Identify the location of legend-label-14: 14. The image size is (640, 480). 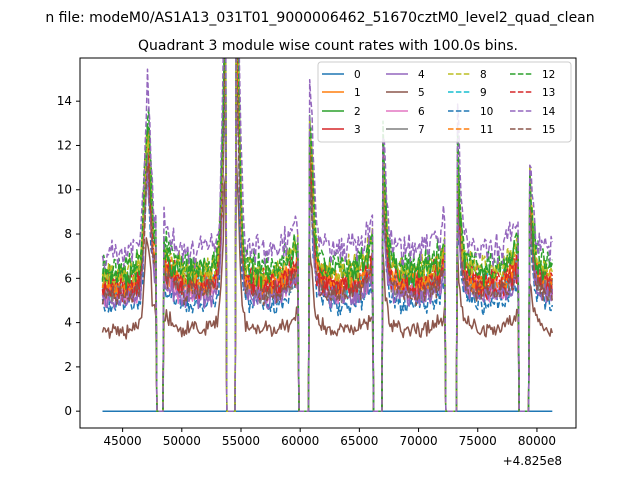
(549, 112).